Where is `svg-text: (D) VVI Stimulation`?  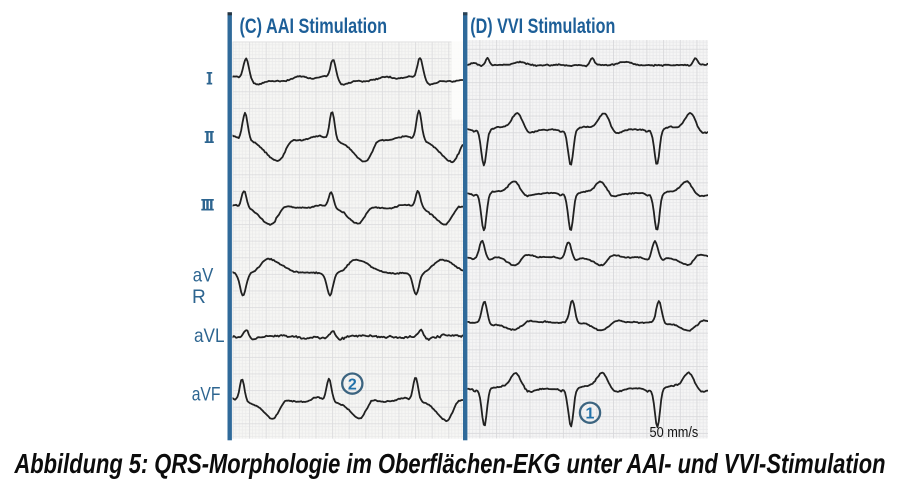 svg-text: (D) VVI Stimulation is located at coordinates (542, 26).